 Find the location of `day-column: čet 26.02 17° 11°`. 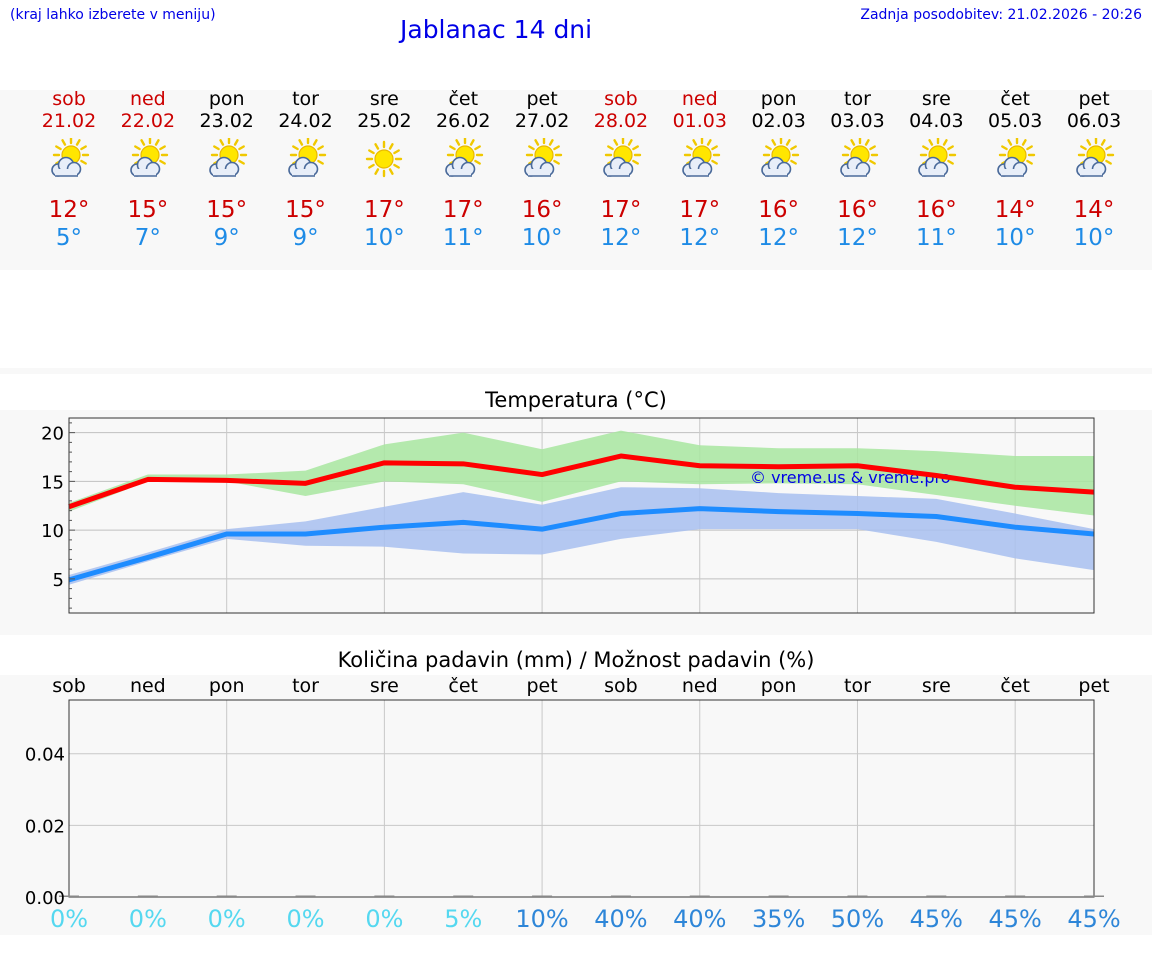

day-column: čet 26.02 17° 11° is located at coordinates (463, 170).